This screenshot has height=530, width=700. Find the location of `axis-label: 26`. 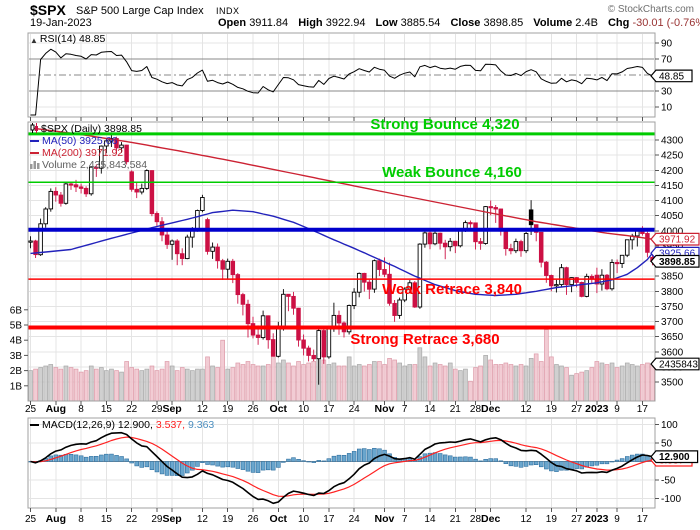

axis-label: 26 is located at coordinates (253, 409).